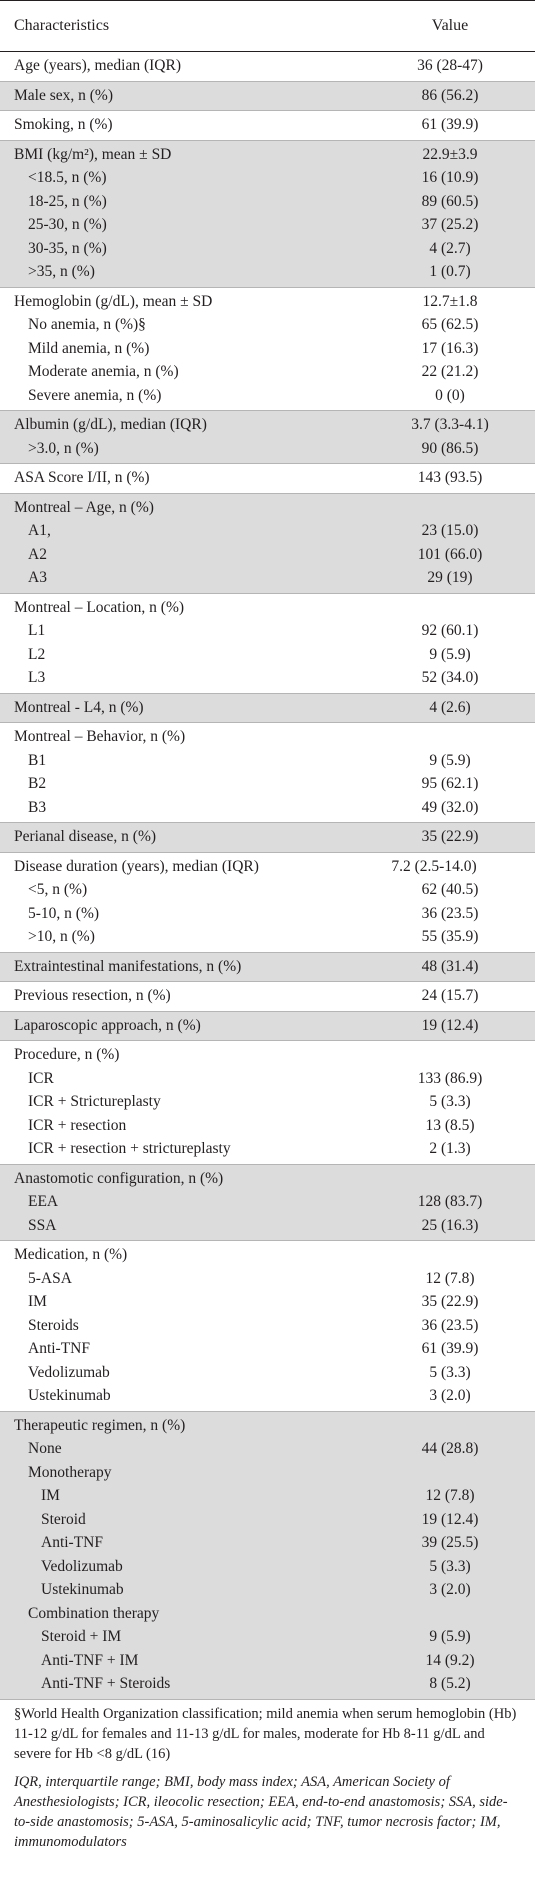  I want to click on row-label: None, so click(45, 1448).